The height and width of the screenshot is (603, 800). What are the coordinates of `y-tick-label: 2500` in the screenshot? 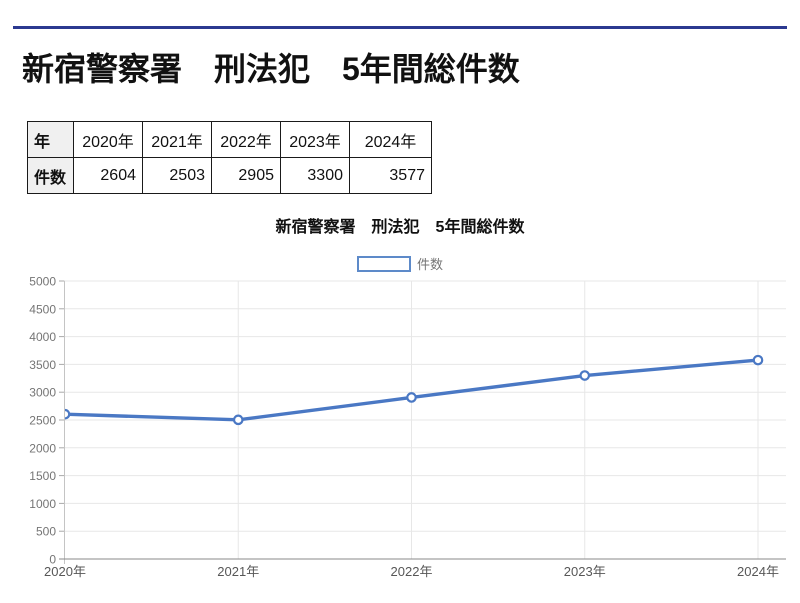 It's located at (42, 421).